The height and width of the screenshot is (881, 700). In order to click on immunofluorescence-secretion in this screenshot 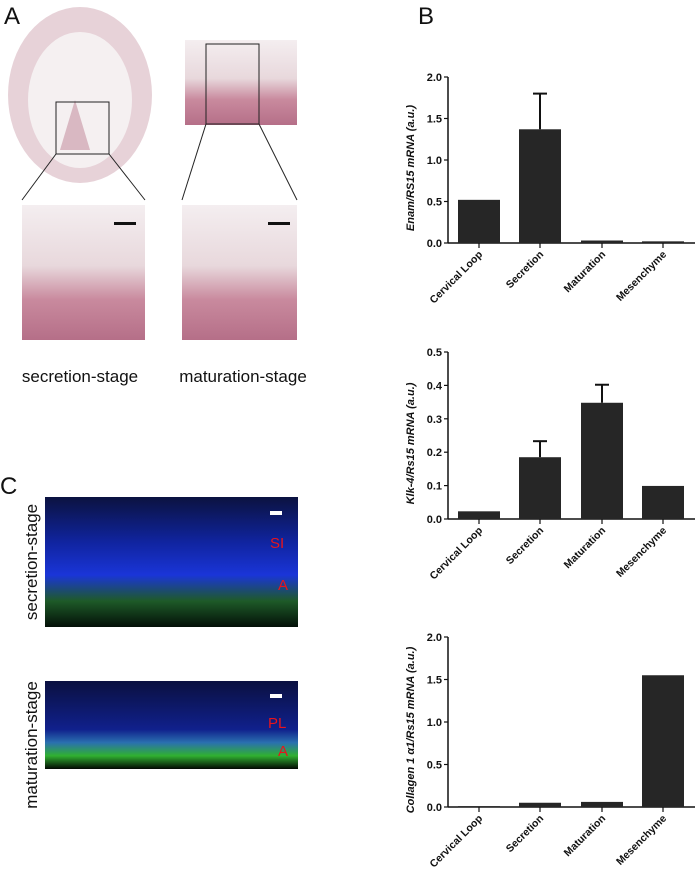, I will do `click(171, 562)`.